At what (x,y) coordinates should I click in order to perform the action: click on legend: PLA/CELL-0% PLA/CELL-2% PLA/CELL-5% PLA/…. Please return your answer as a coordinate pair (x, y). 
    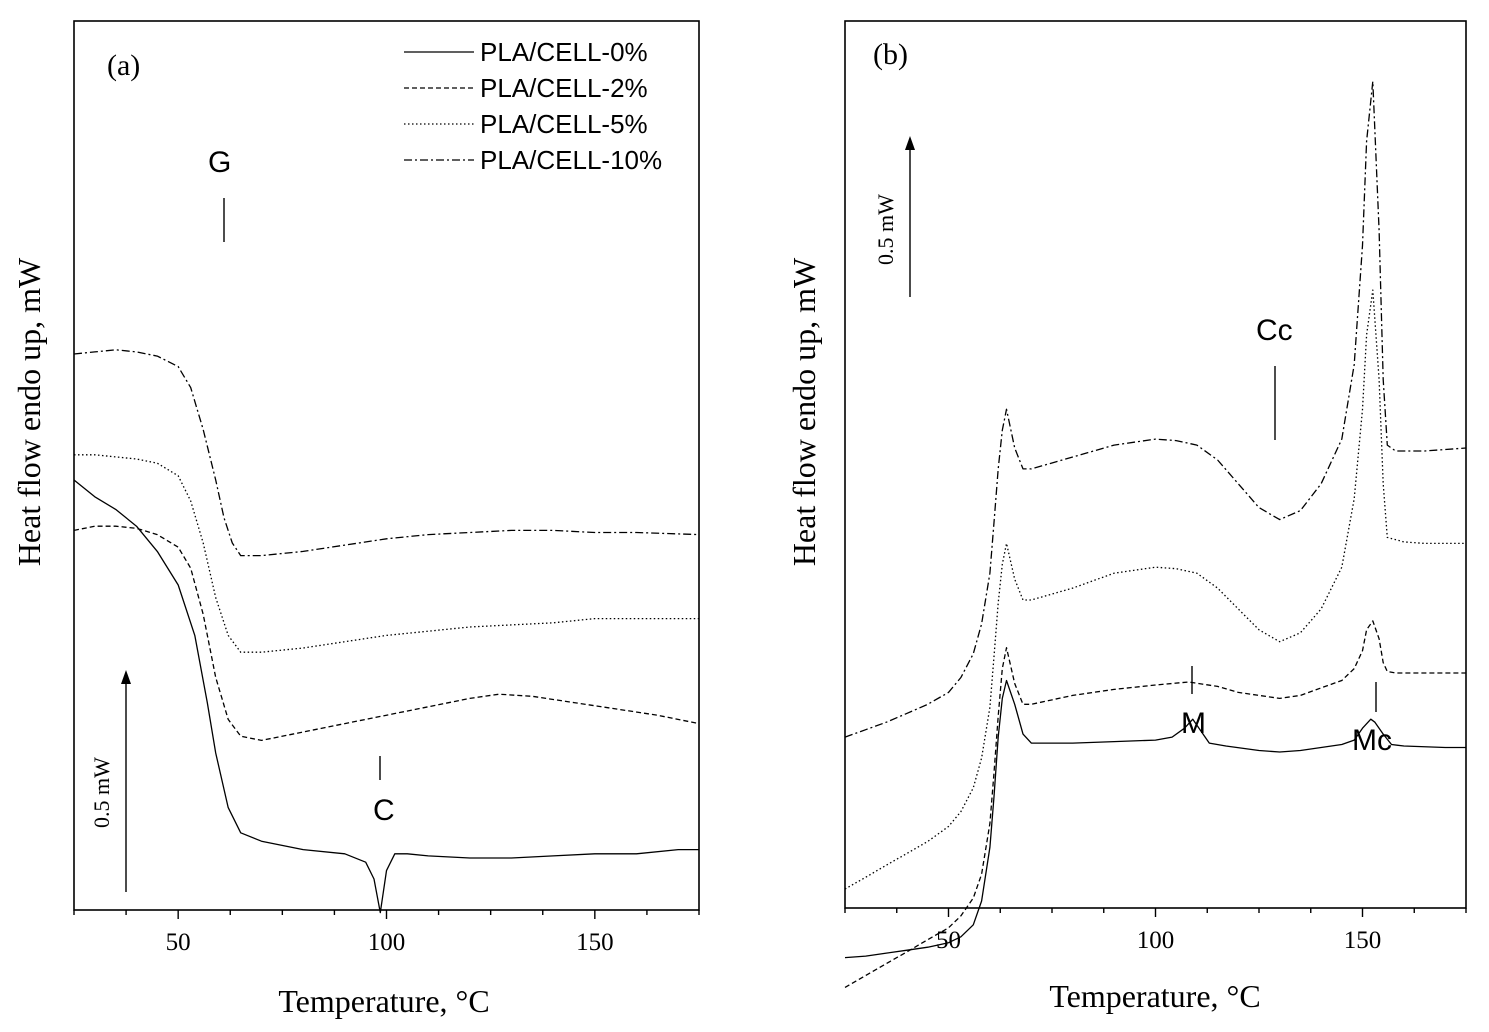
    Looking at the image, I should click on (533, 106).